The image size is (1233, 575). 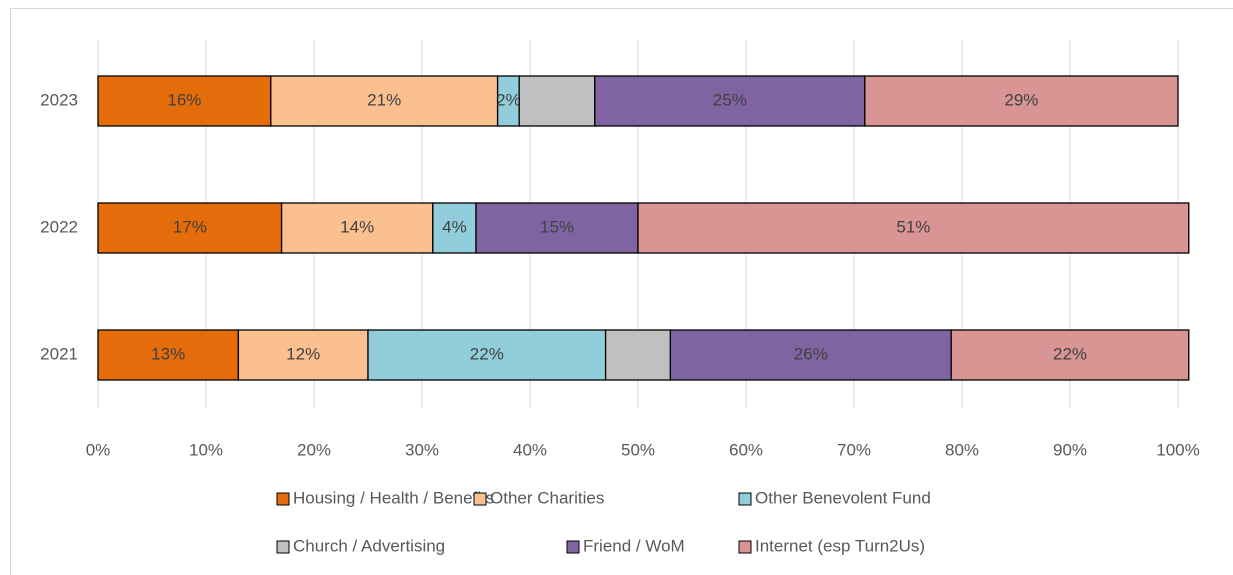 I want to click on data-label: 12%, so click(x=303, y=353).